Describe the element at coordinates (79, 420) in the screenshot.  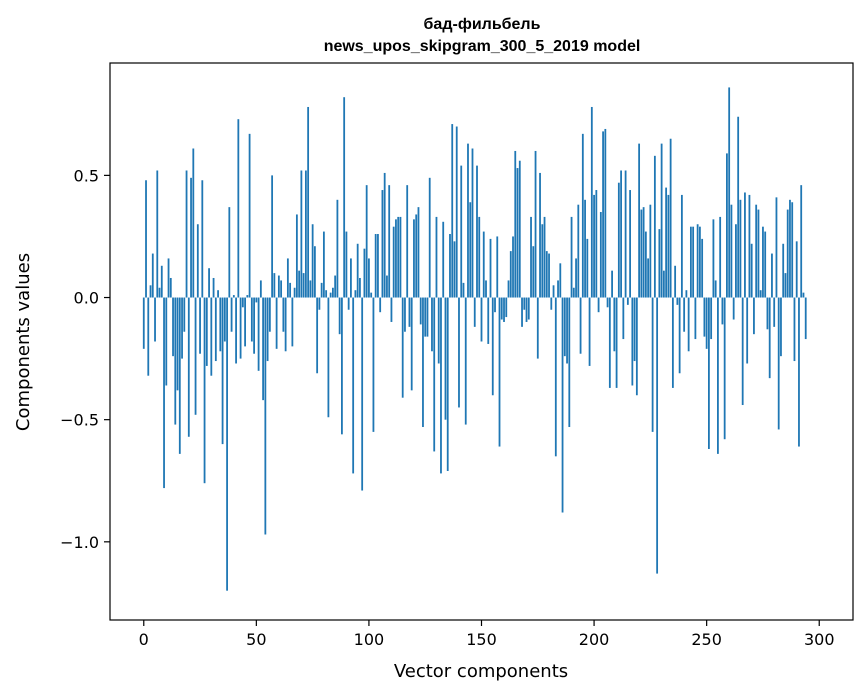
I see `y-tick-label-1: −0.5` at that location.